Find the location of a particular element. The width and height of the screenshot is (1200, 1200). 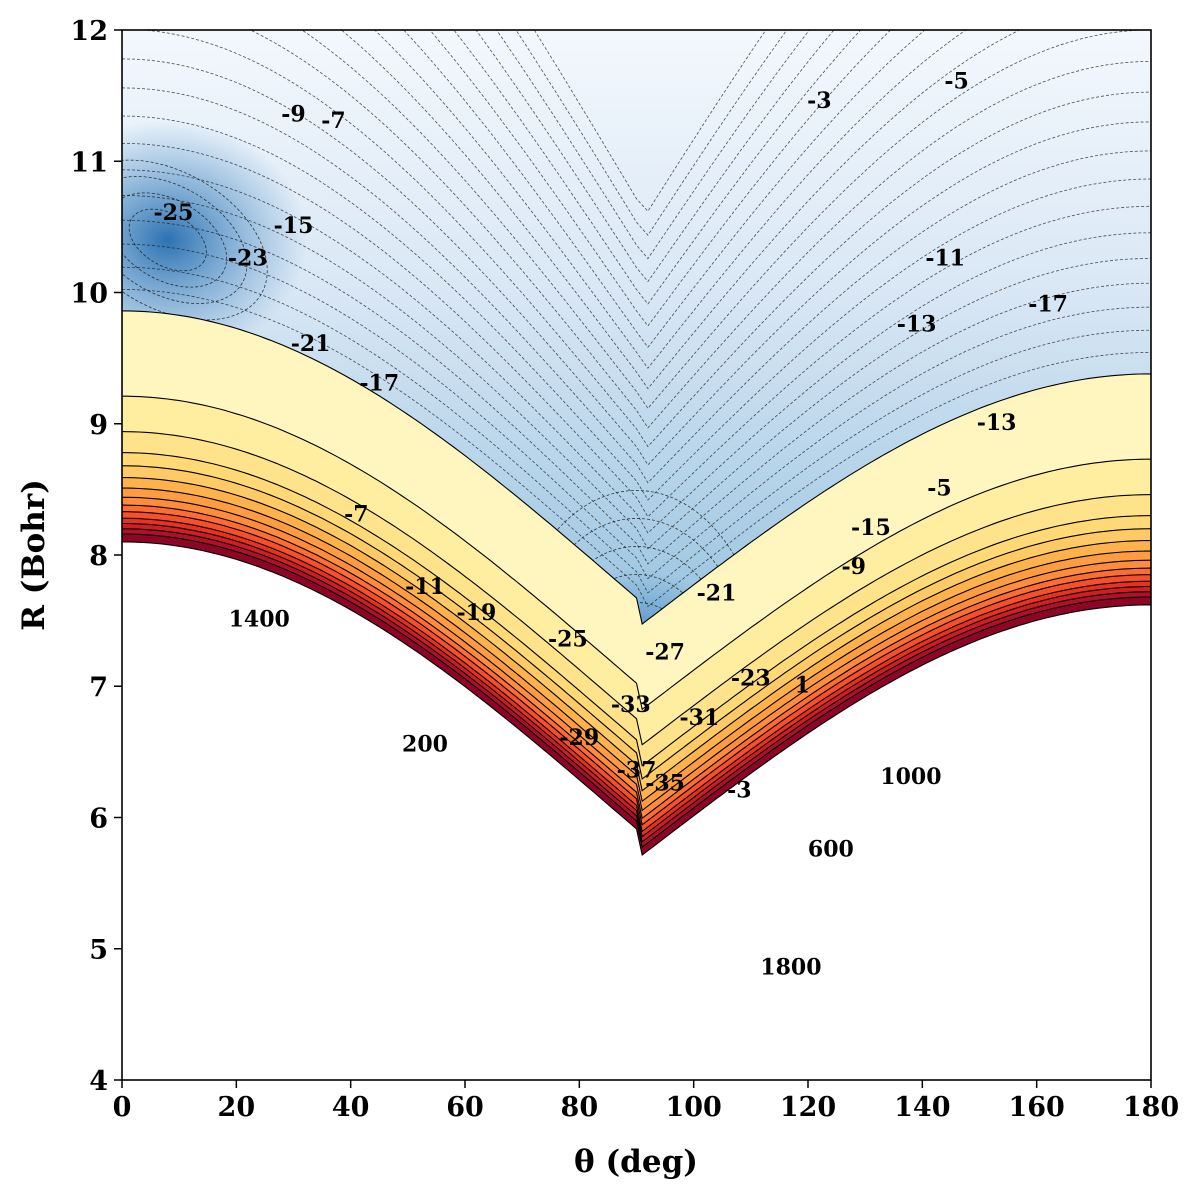

contour-label: -37 is located at coordinates (637, 771).